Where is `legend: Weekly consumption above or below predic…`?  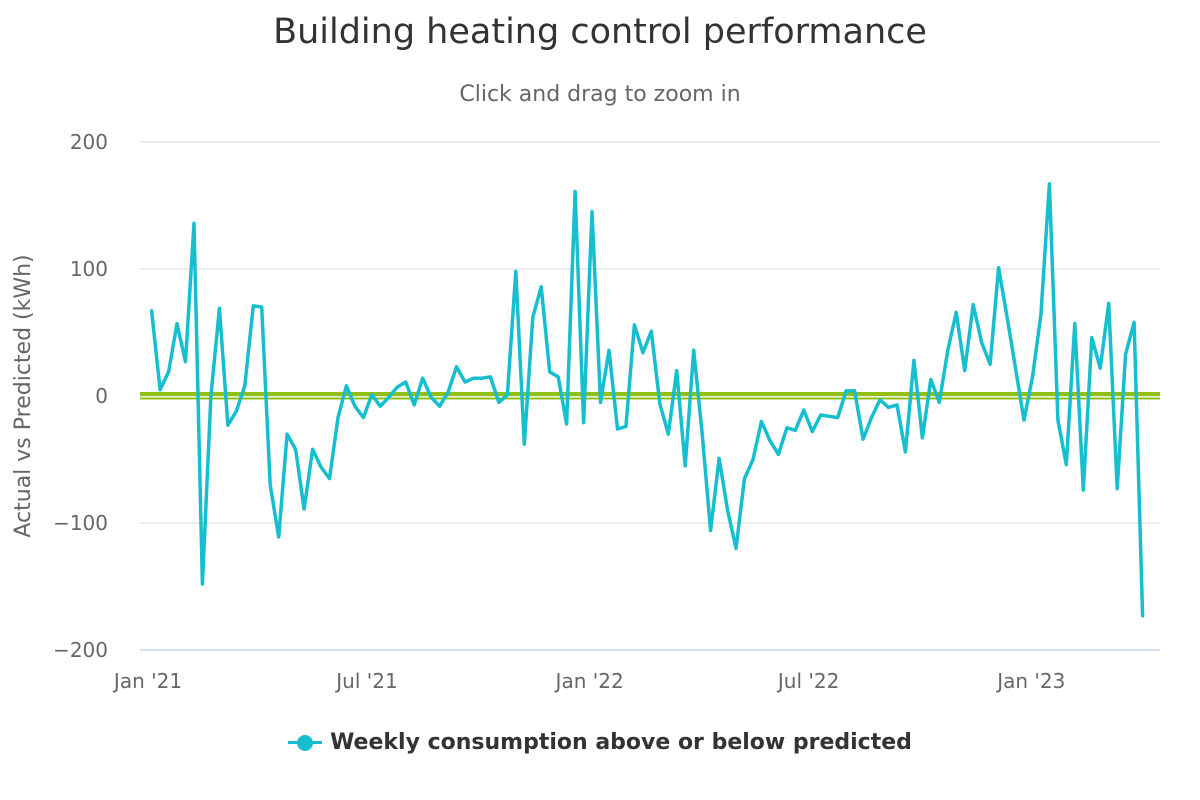 legend: Weekly consumption above or below predic… is located at coordinates (600, 742).